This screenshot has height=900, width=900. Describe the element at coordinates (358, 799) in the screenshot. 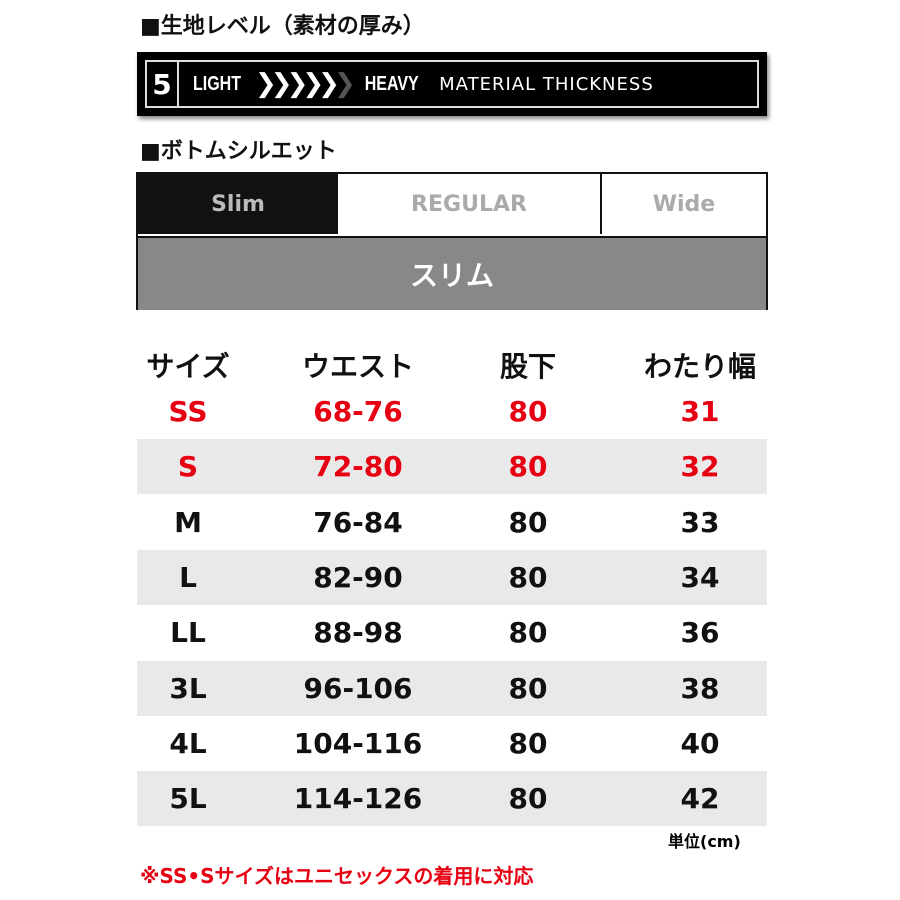

I see `table-cell: 114-126` at that location.